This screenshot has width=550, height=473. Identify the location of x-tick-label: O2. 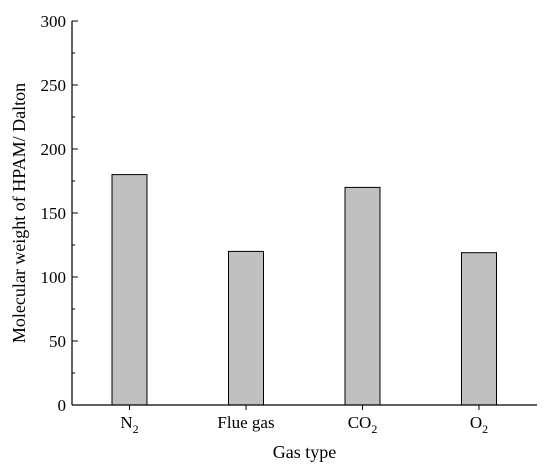
(479, 424).